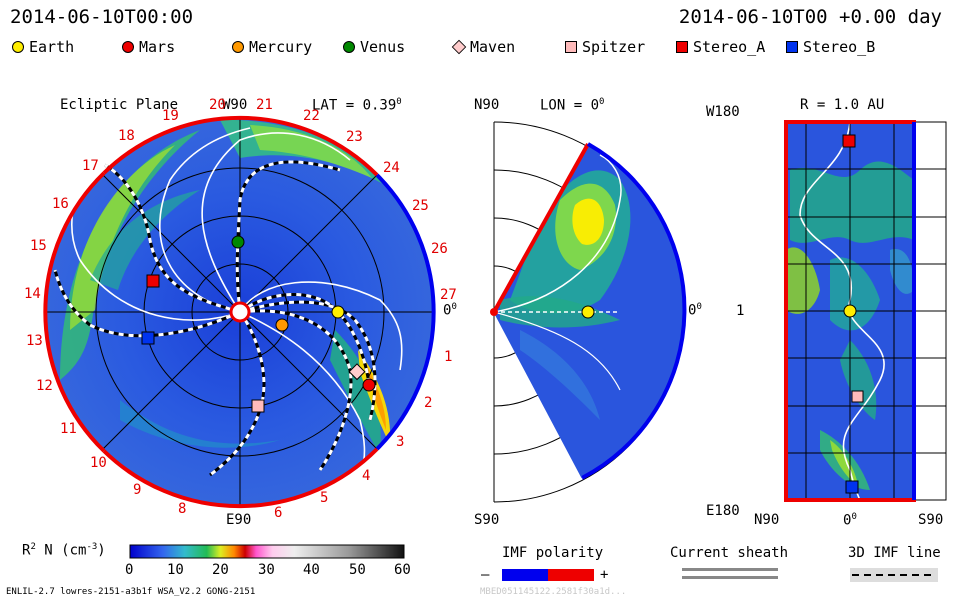  Describe the element at coordinates (153, 281) in the screenshot. I see `stereo-a-marker-ecl` at that location.